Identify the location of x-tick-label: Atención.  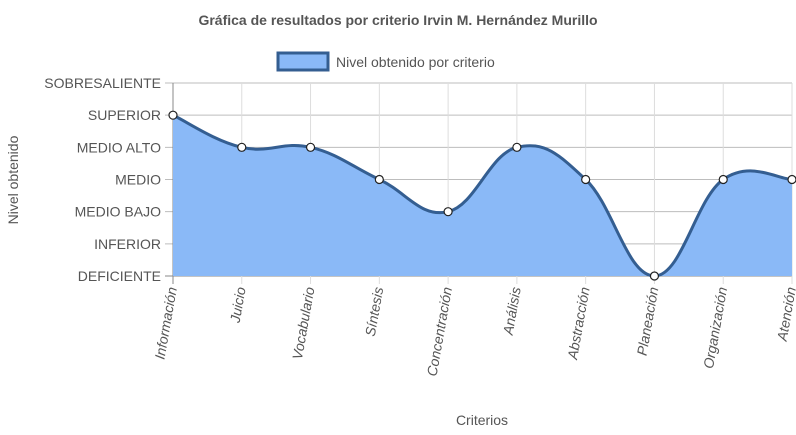
(785, 315).